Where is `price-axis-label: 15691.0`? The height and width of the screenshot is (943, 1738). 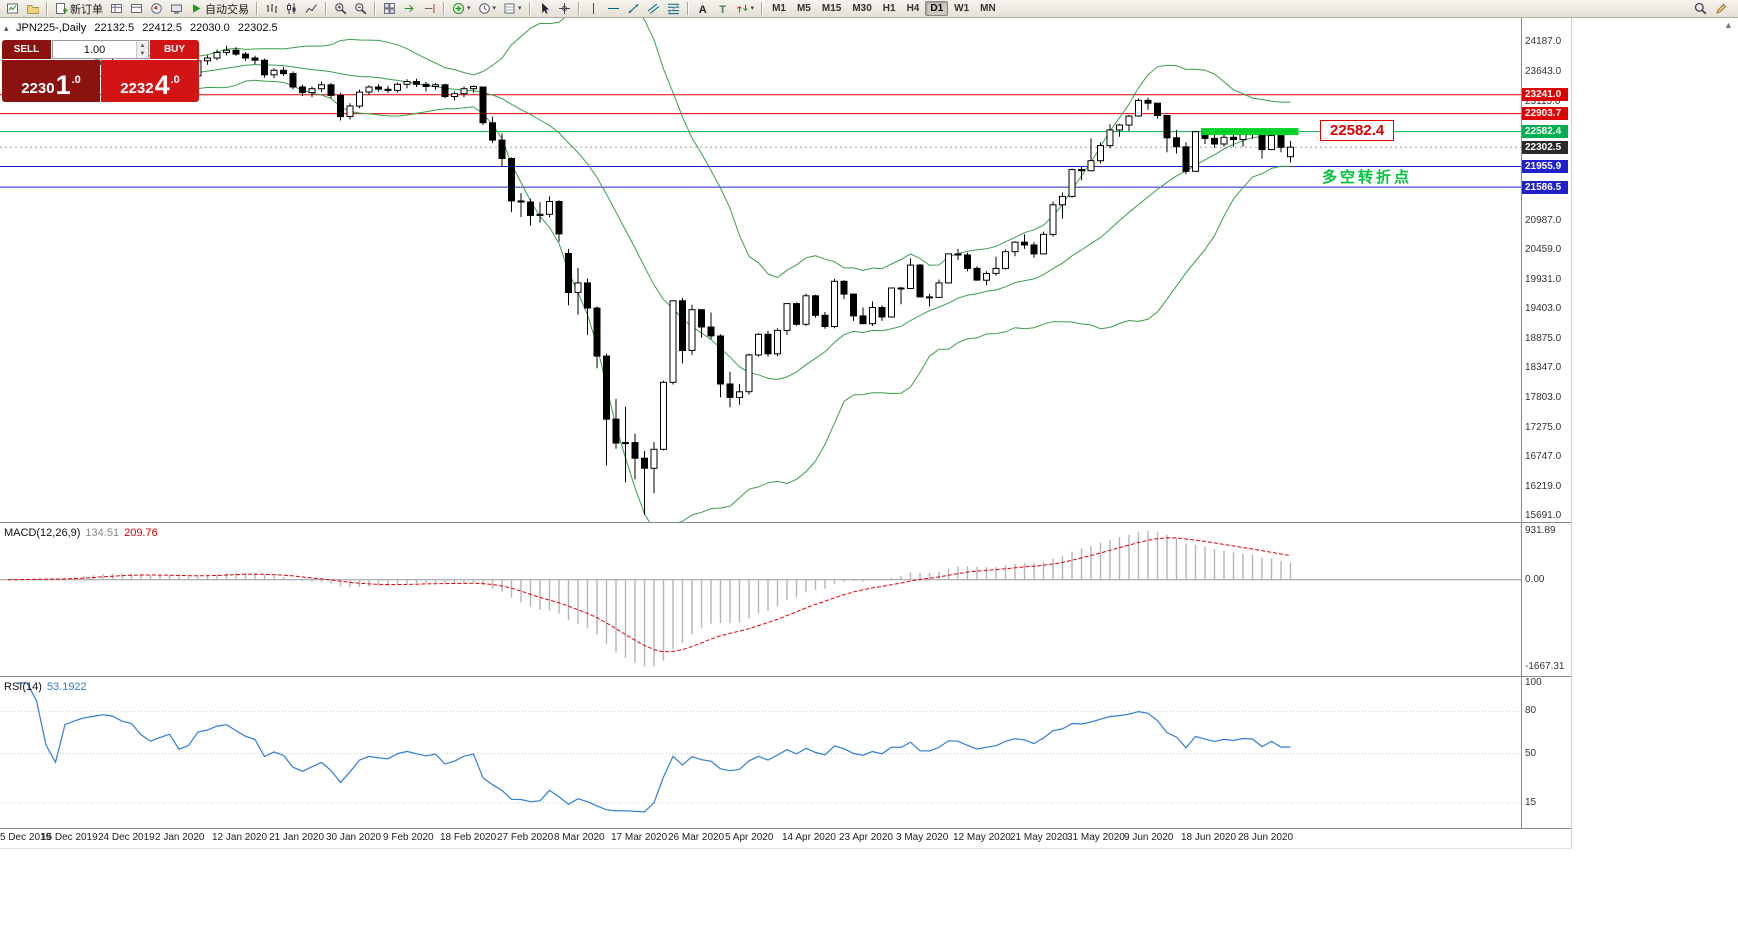 price-axis-label: 15691.0 is located at coordinates (1543, 516).